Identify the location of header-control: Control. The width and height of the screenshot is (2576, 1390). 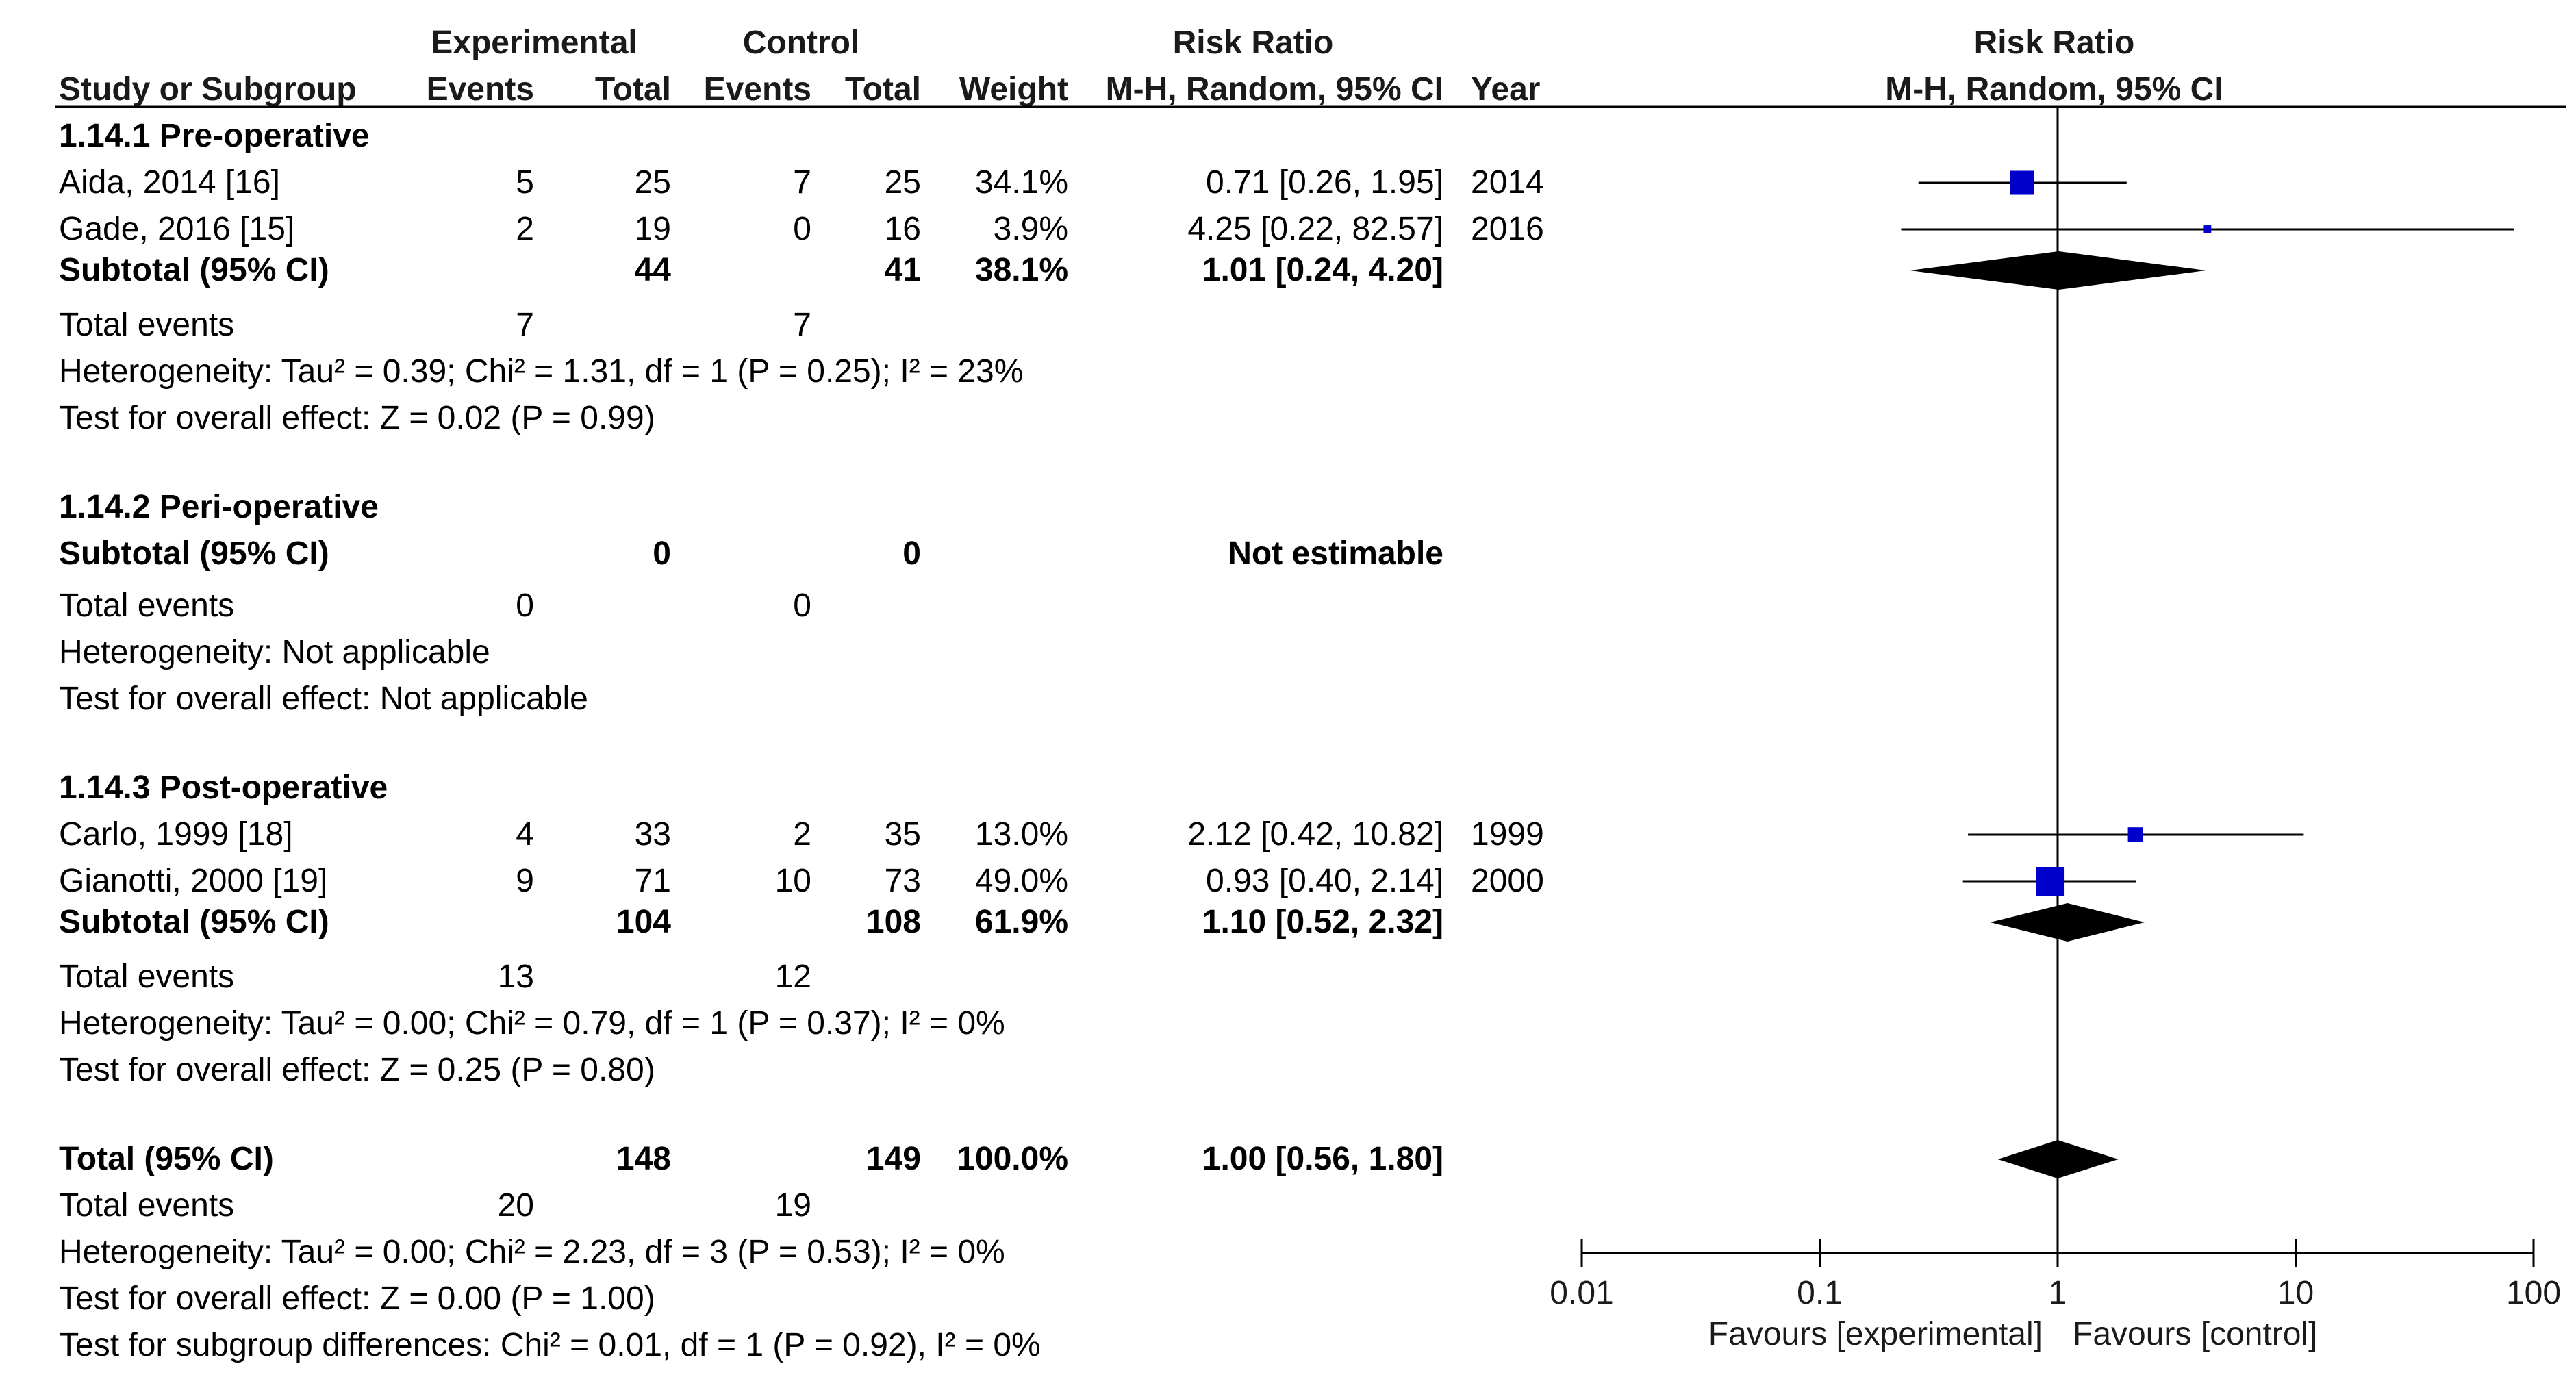
(801, 43).